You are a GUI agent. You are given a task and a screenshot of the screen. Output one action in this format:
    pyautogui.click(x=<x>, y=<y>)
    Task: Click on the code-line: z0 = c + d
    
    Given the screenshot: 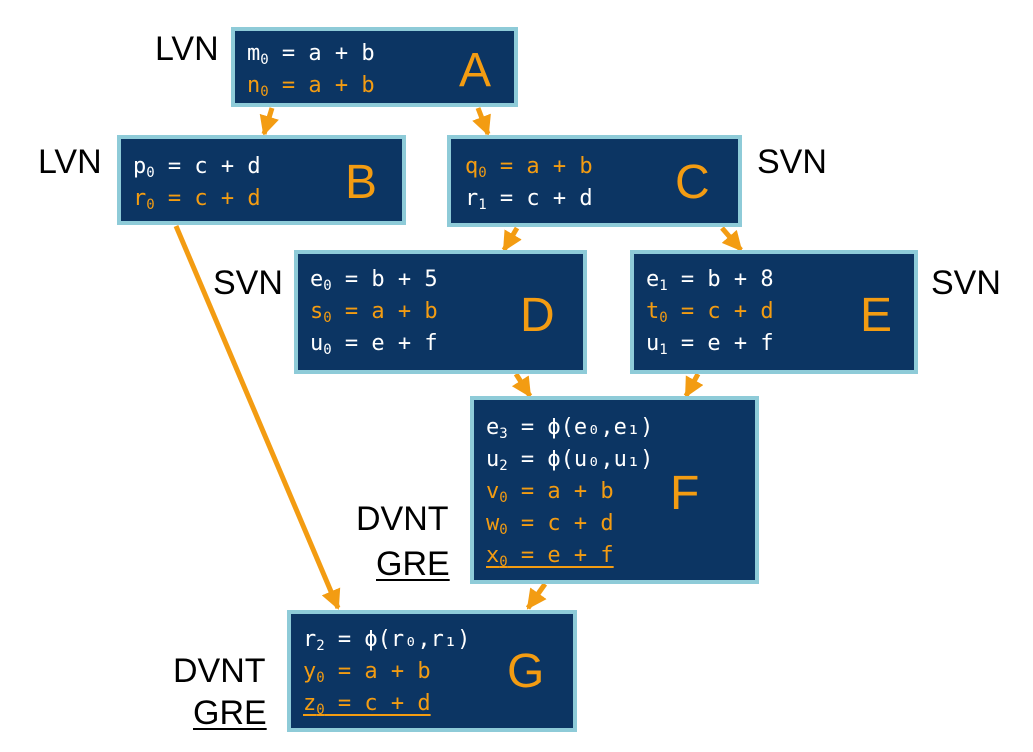 What is the action you would take?
    pyautogui.click(x=386, y=704)
    